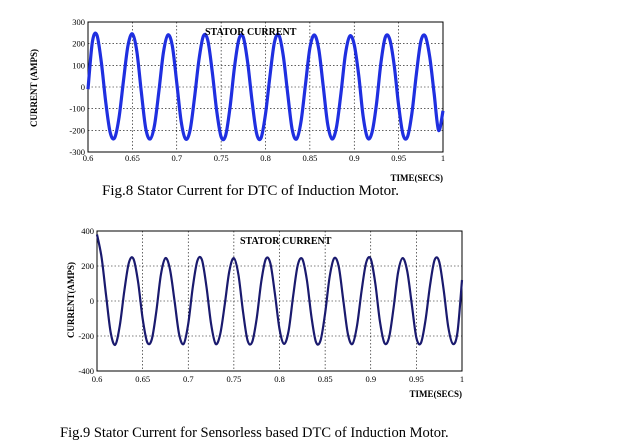 This screenshot has width=642, height=446. Describe the element at coordinates (71, 300) in the screenshot. I see `y-axis-label: CURRENT(AMPS)` at that location.